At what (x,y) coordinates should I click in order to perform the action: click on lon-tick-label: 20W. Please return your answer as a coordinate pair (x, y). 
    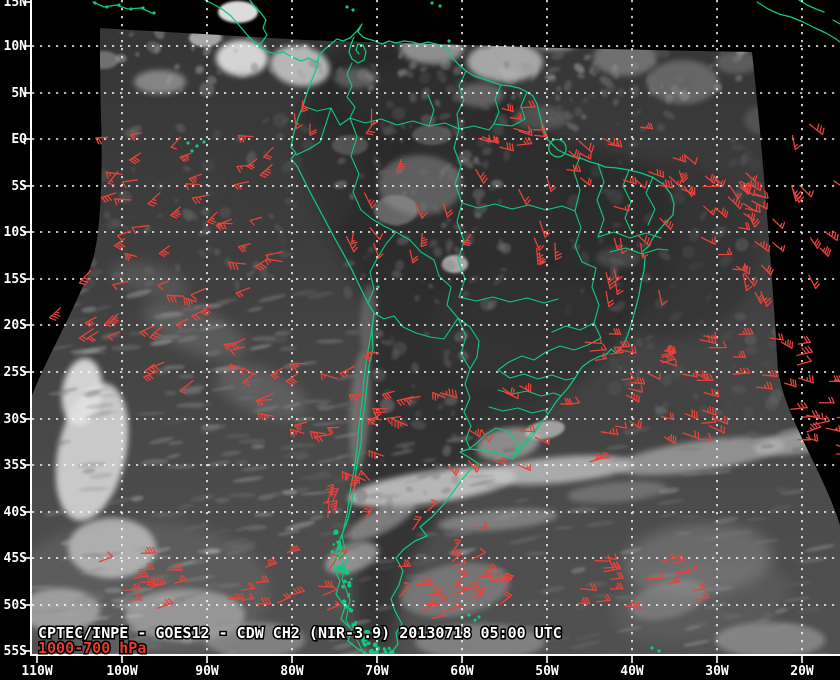
    Looking at the image, I should click on (802, 671).